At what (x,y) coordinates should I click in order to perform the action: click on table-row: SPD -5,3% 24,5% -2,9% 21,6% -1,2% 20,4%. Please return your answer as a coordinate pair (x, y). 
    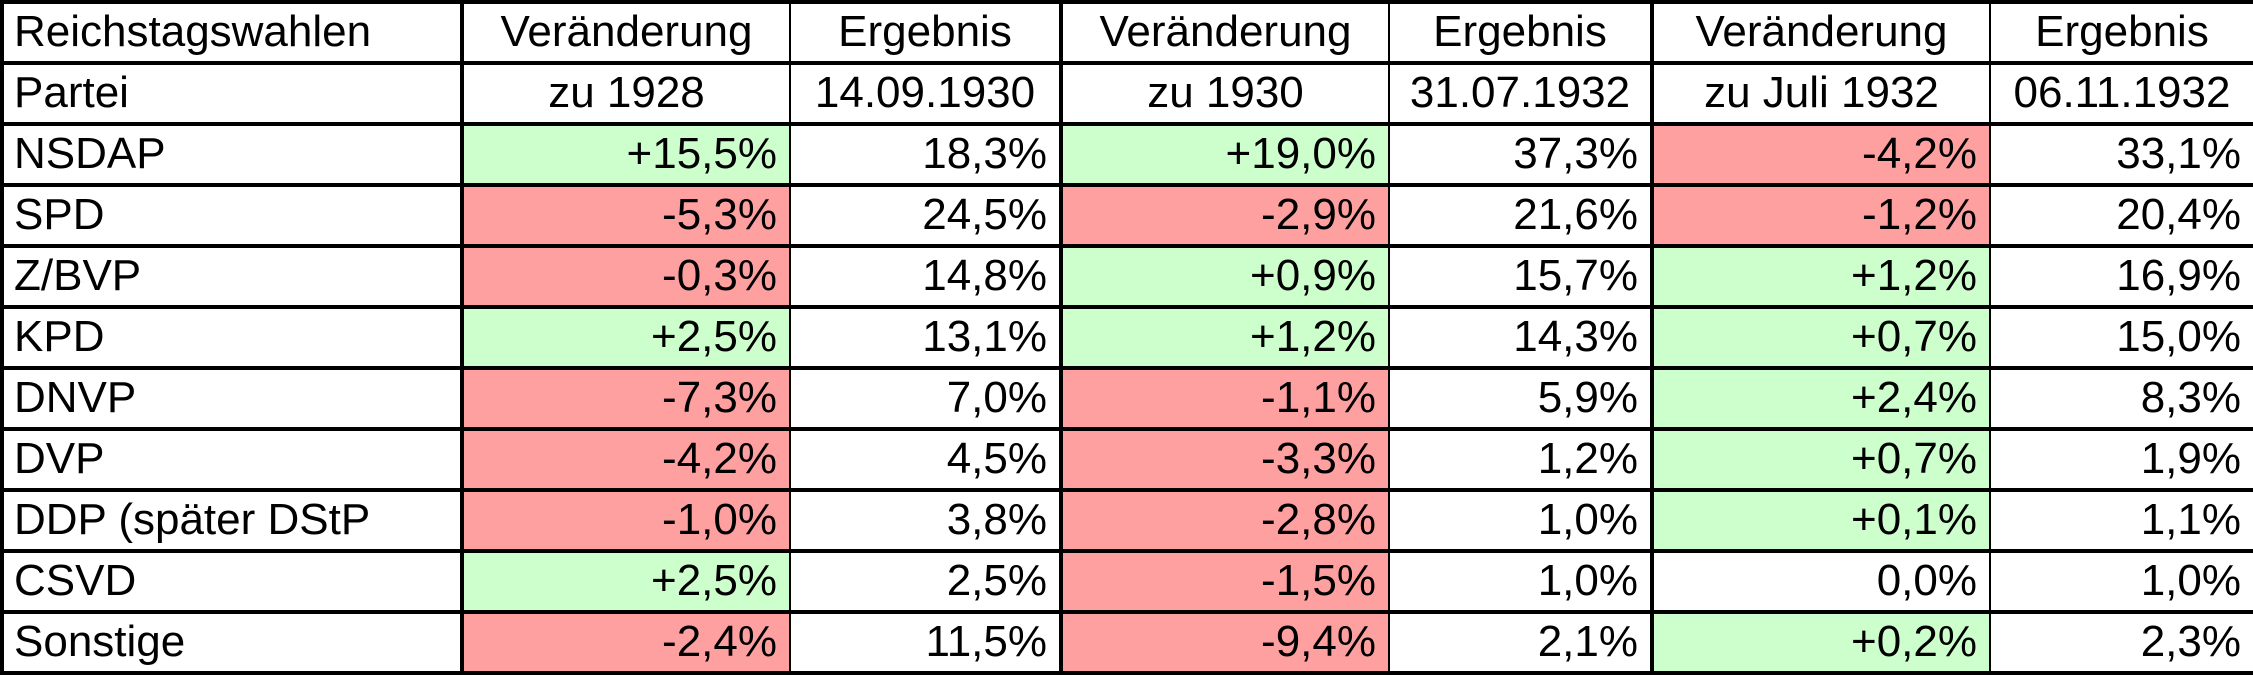
    Looking at the image, I should click on (1127, 215).